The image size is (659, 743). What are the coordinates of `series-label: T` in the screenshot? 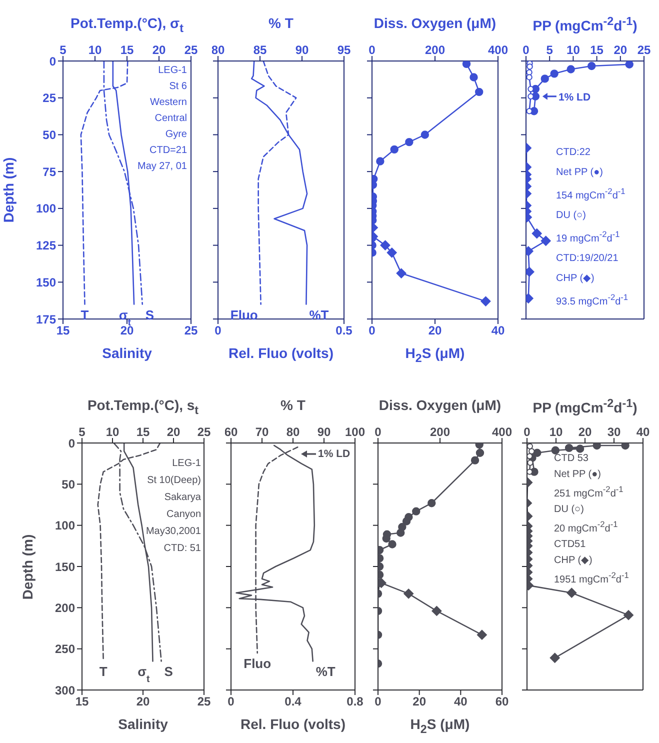 It's located at (84, 314).